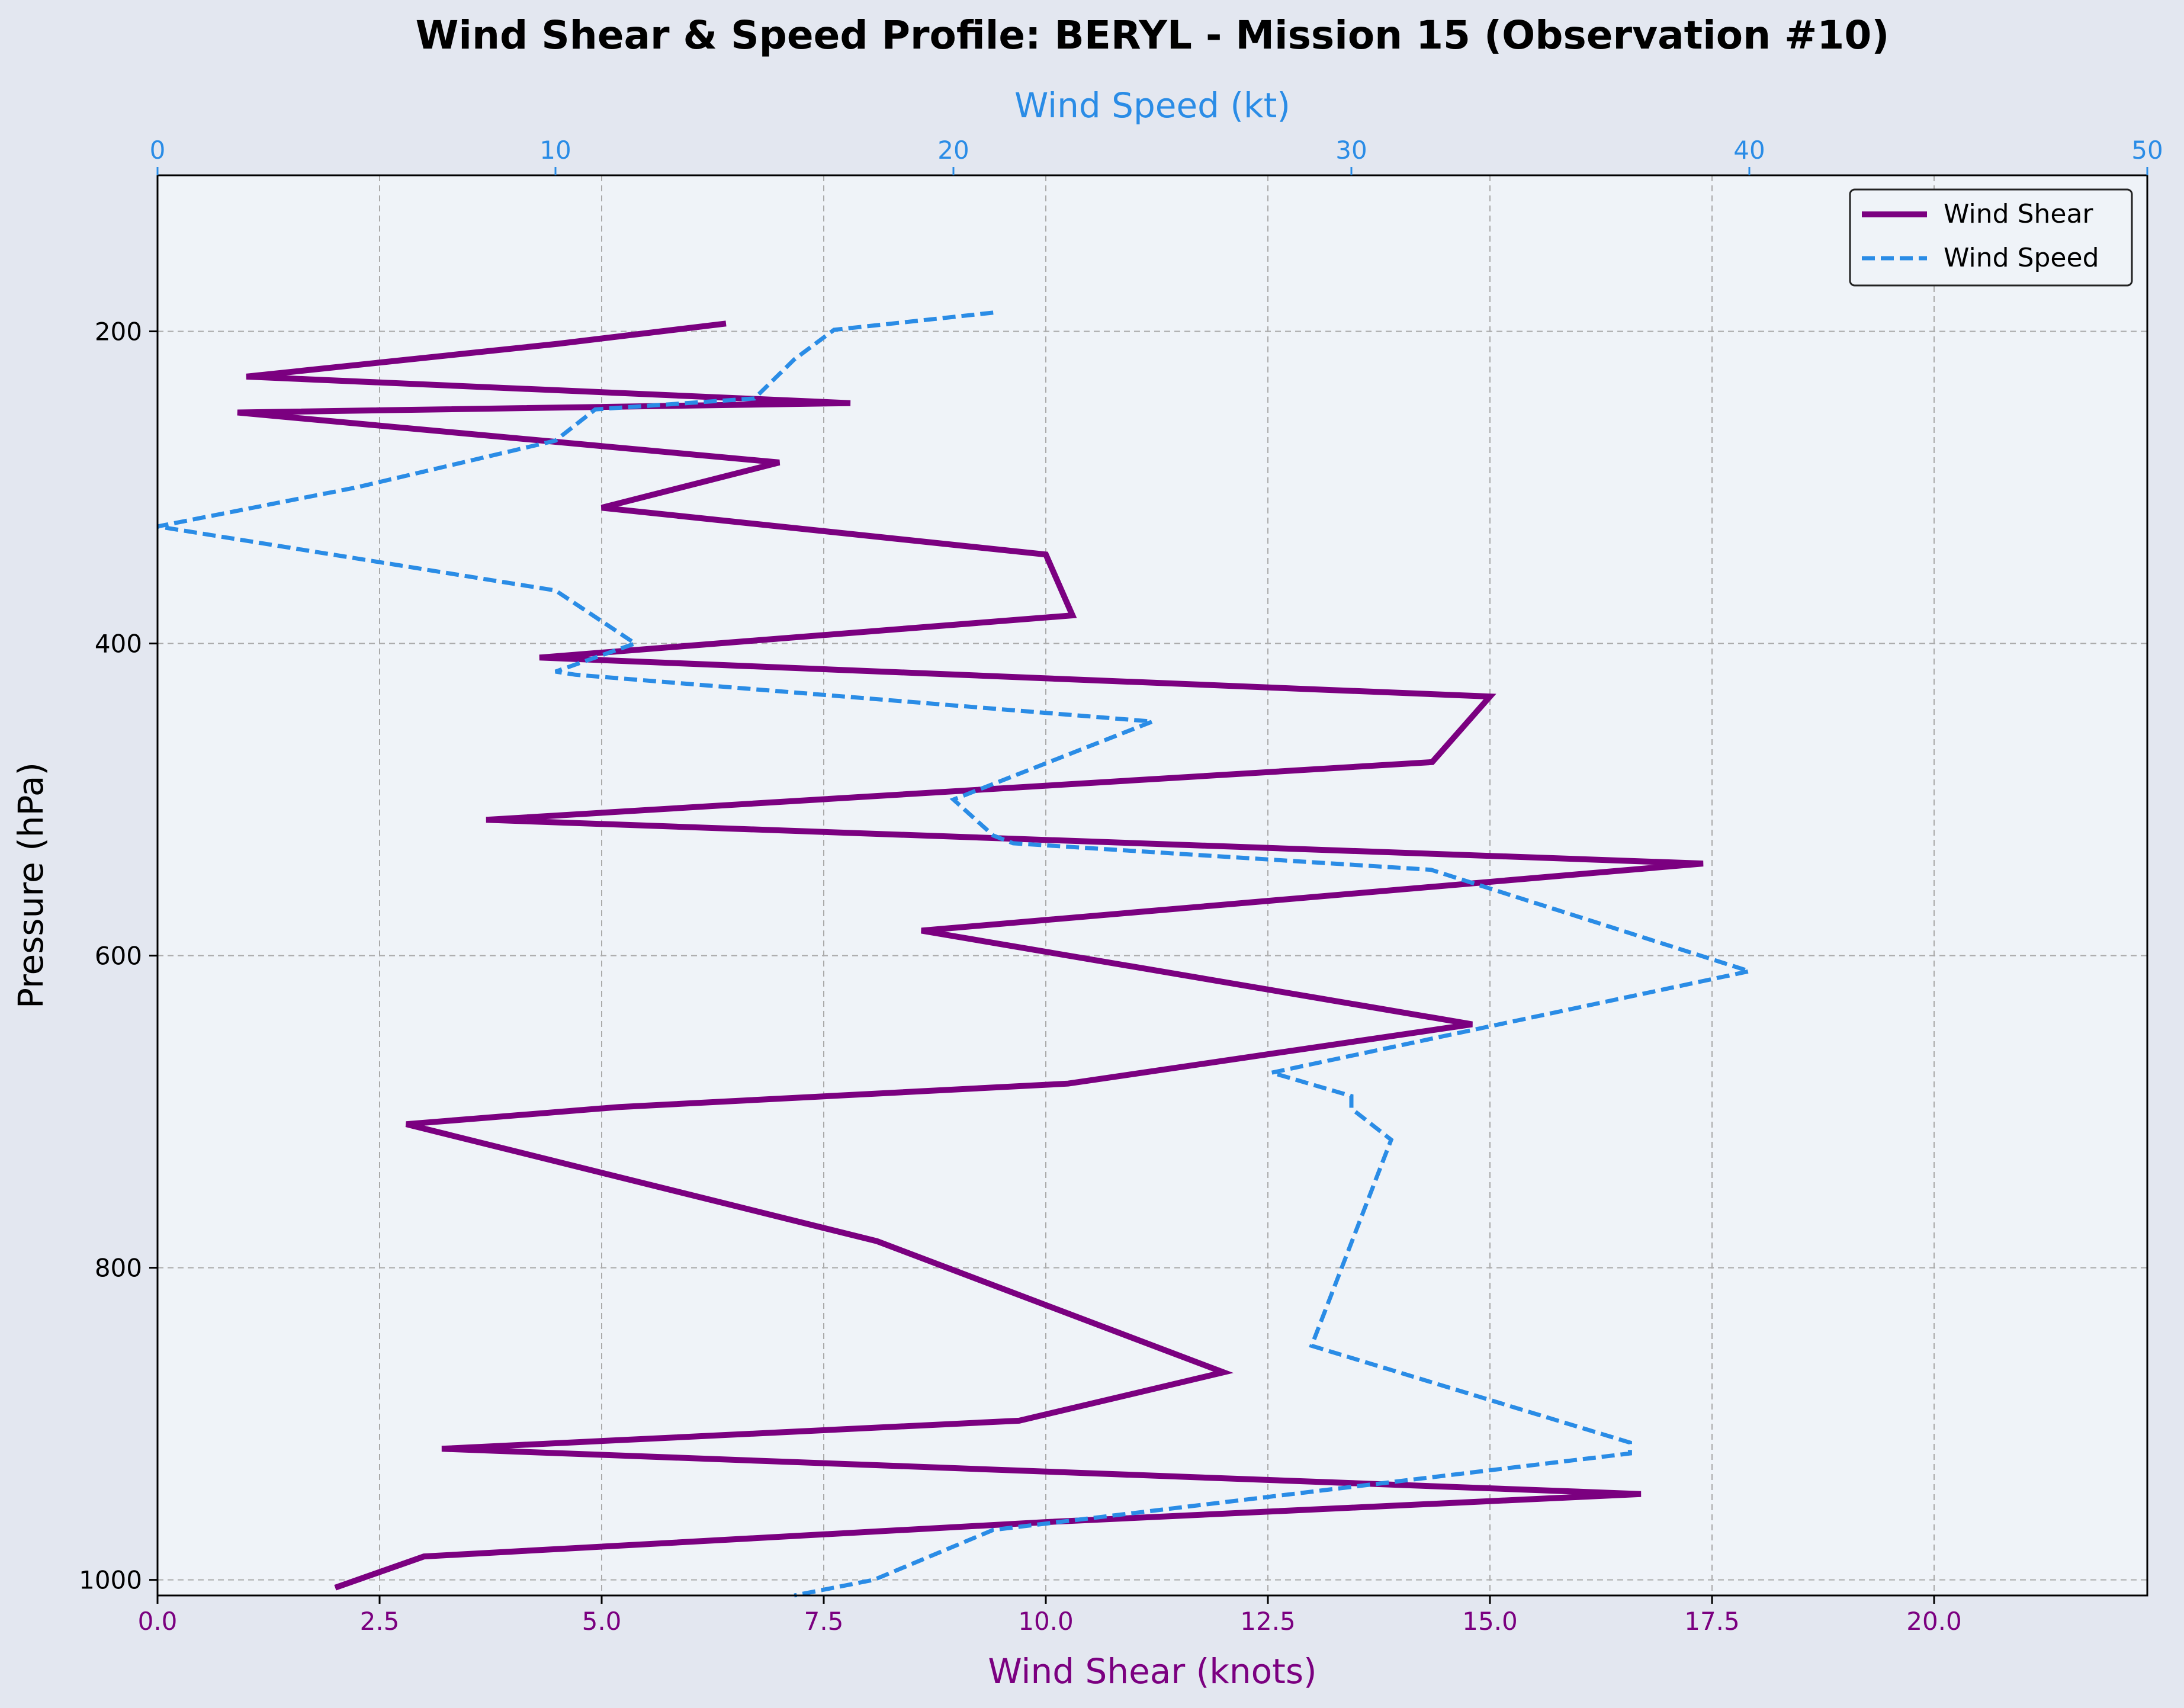 The width and height of the screenshot is (2184, 1708). What do you see at coordinates (1152, 105) in the screenshot?
I see `top-axis-label: Wind Speed (kt)` at bounding box center [1152, 105].